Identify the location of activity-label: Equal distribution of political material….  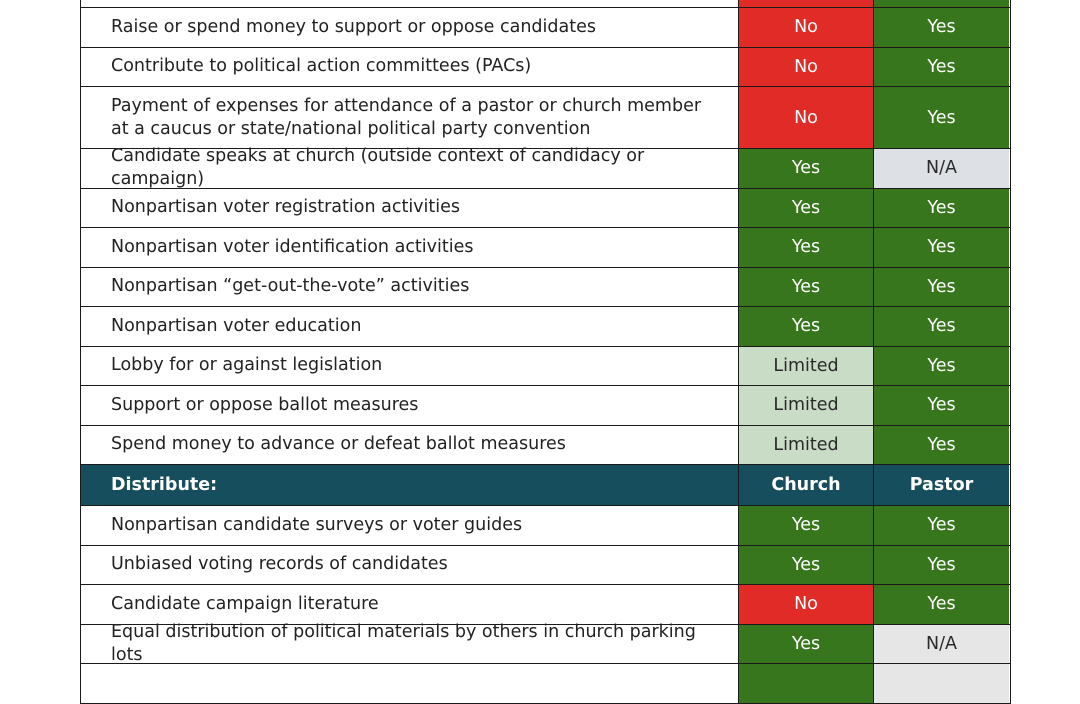
(410, 643).